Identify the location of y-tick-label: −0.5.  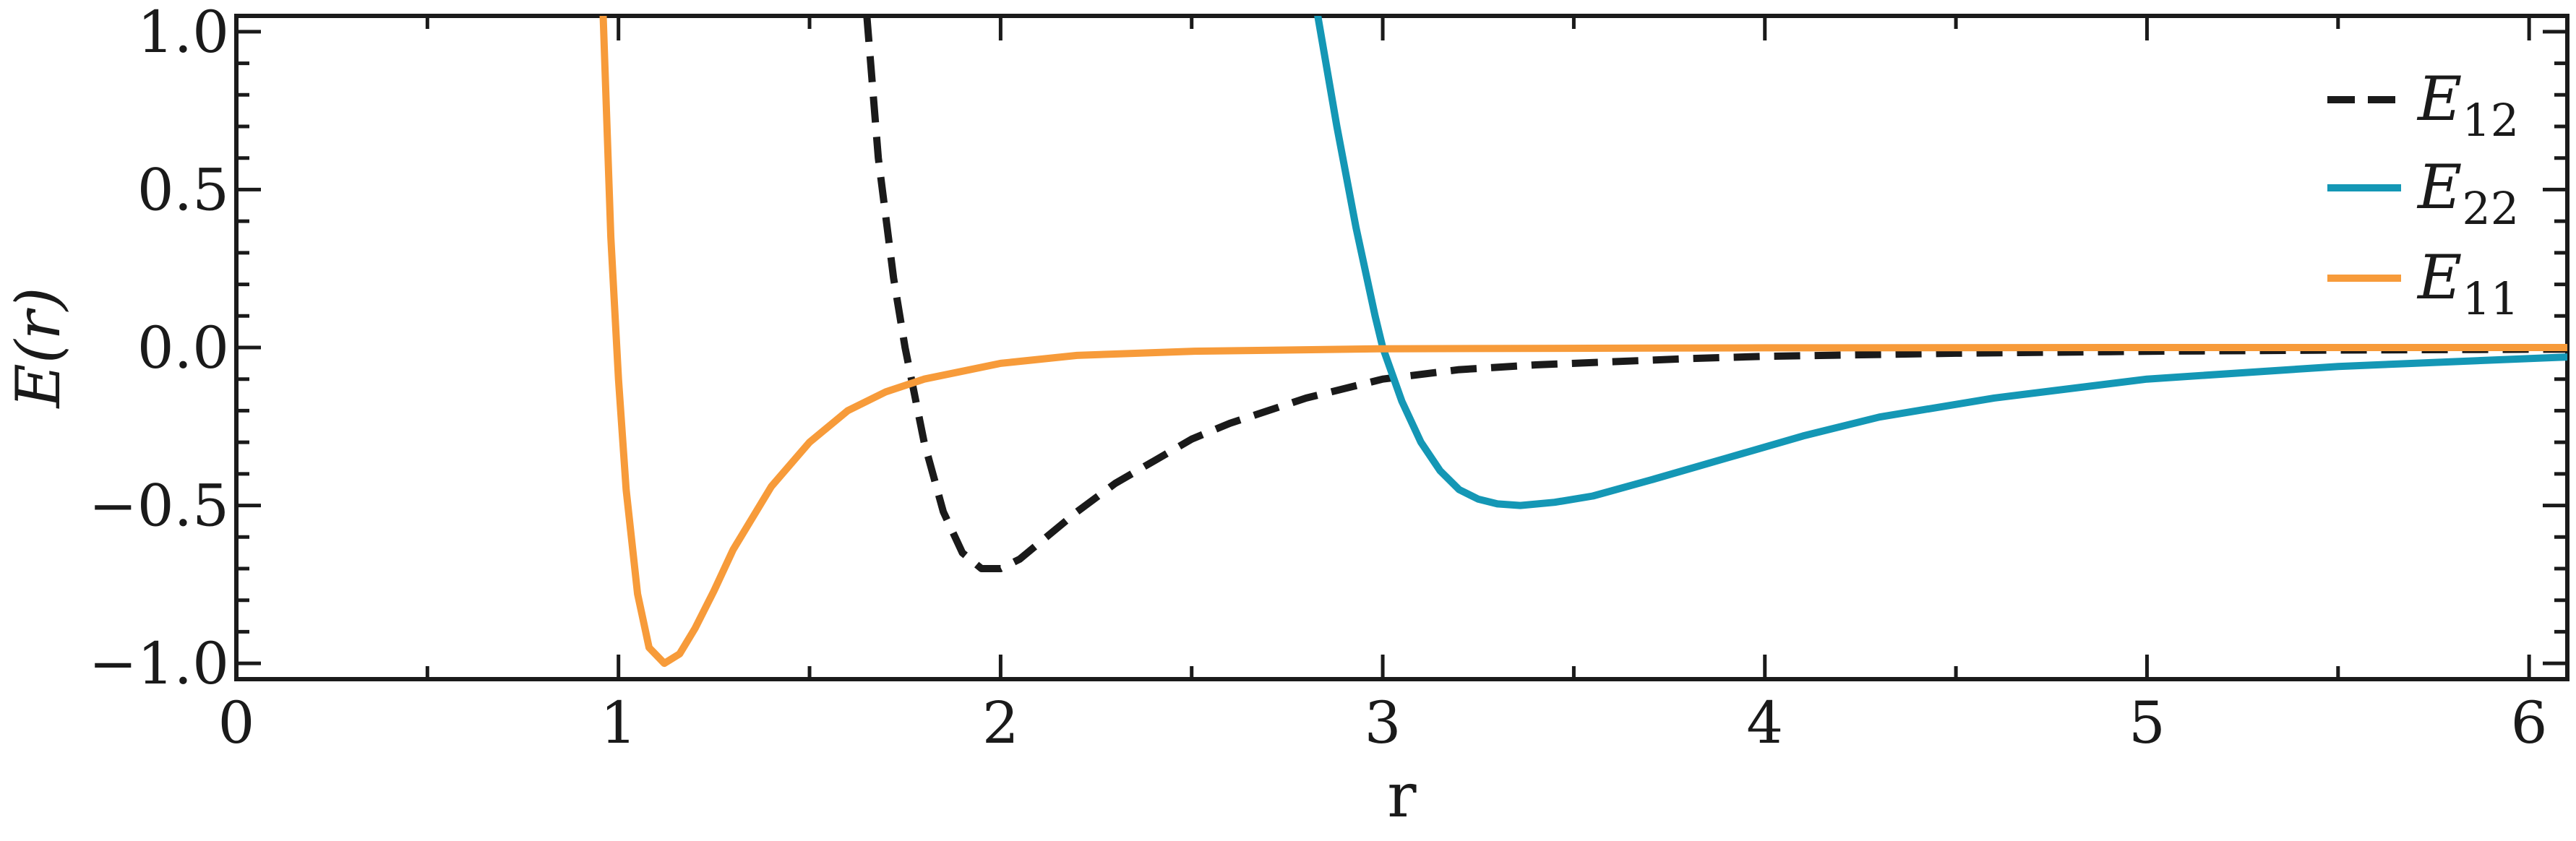
(159, 506).